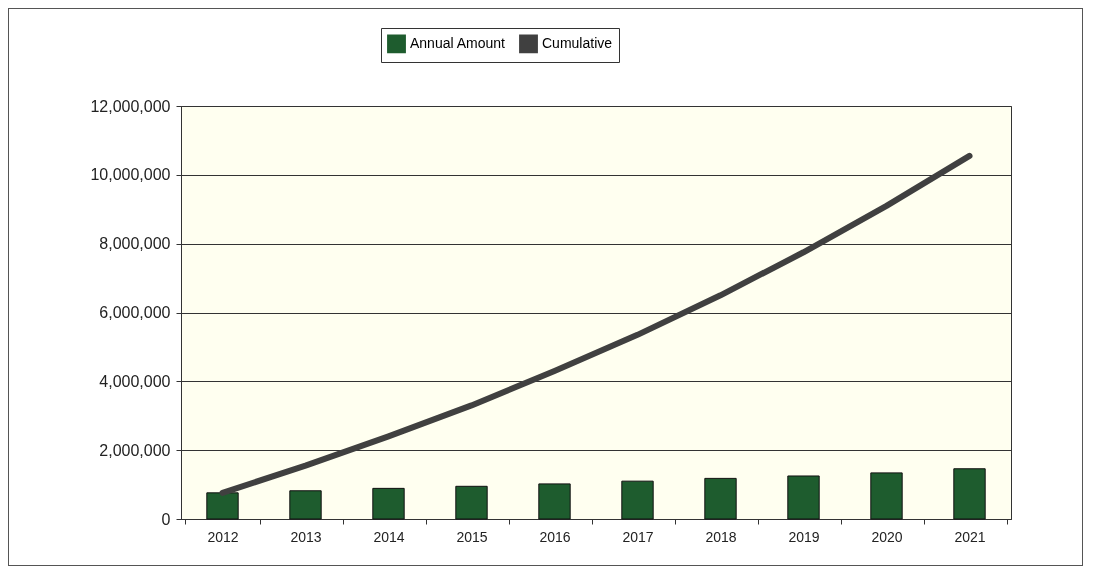 This screenshot has height=578, width=1095. Describe the element at coordinates (135, 450) in the screenshot. I see `y-tick-label: 2,000,000` at that location.